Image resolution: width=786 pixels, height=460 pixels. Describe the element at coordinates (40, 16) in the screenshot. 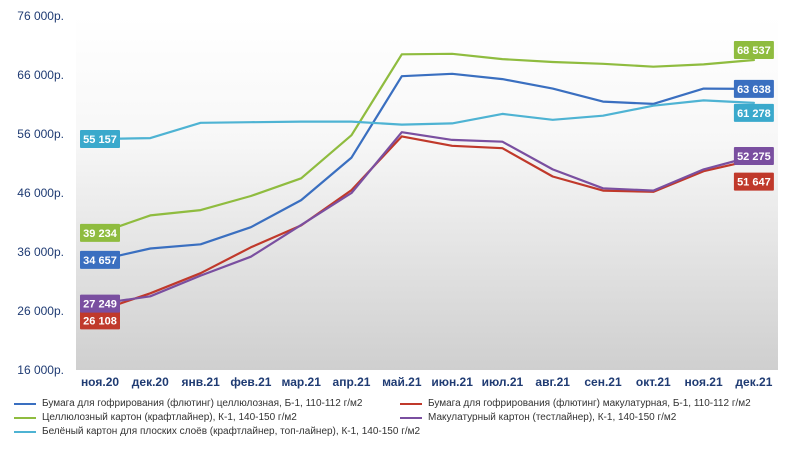

I see `y-tick-label: 76 000р.` at that location.